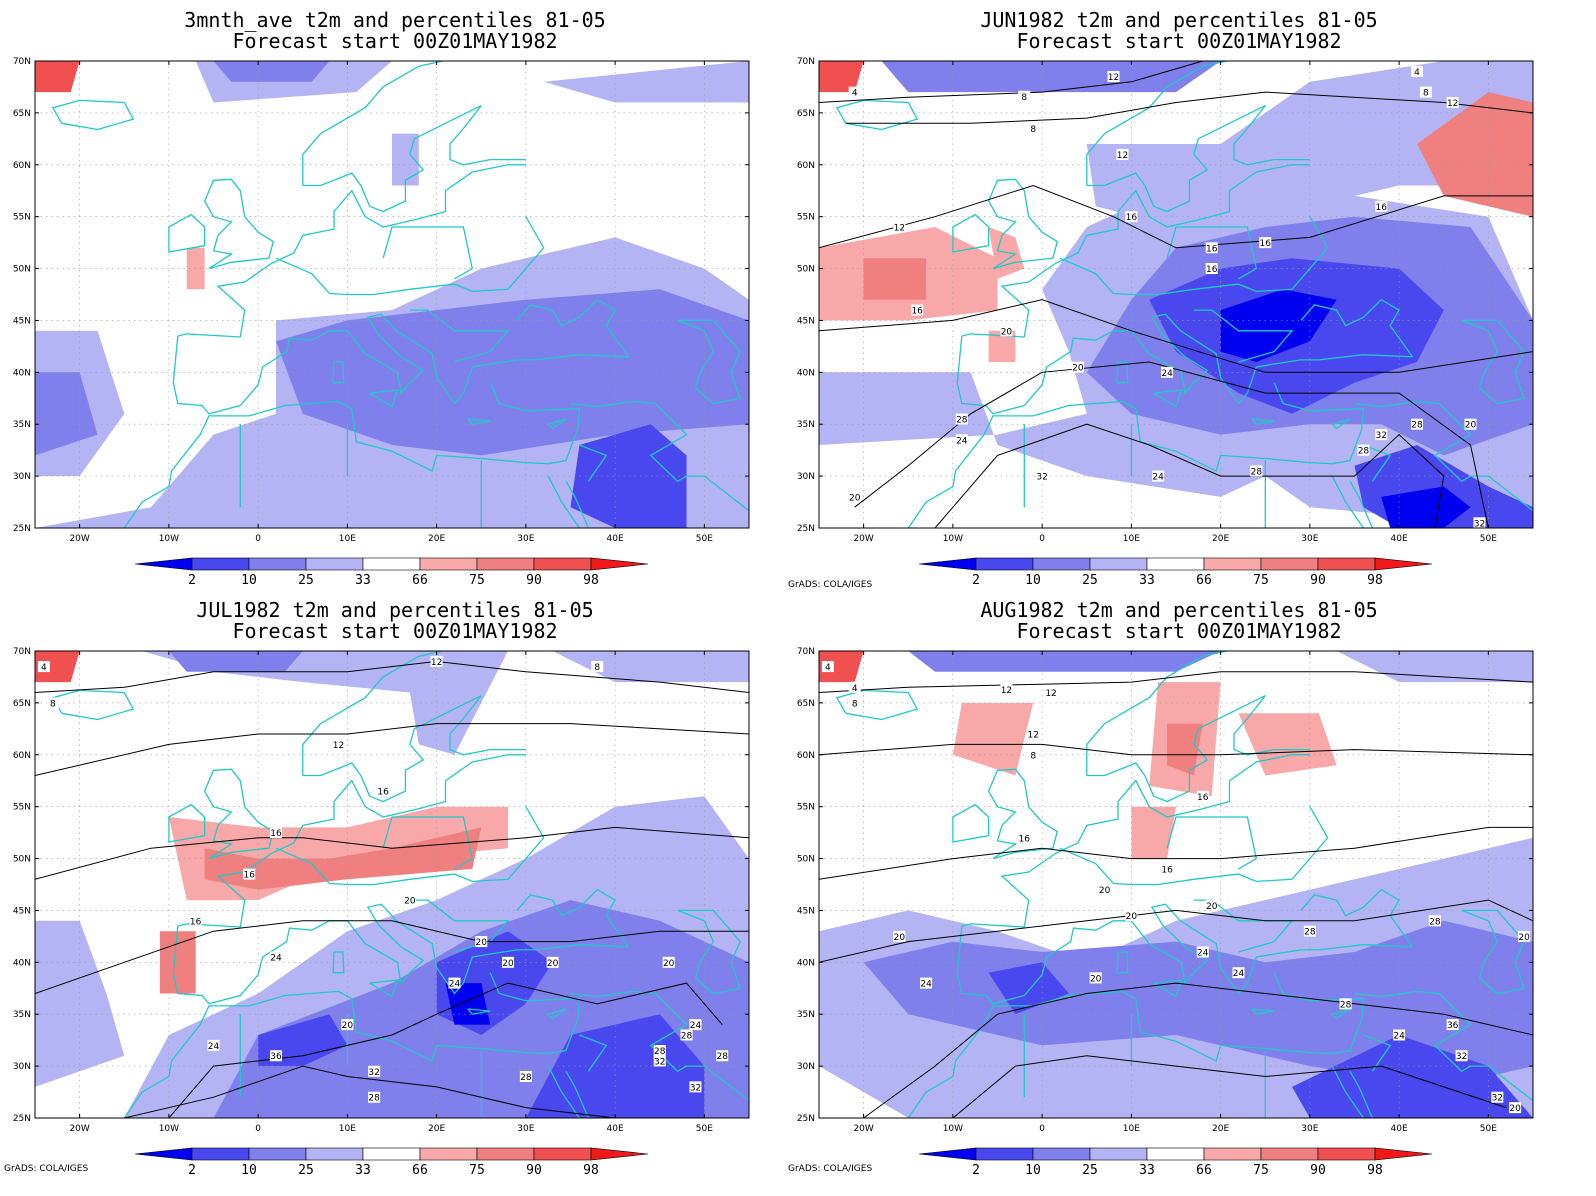 This screenshot has height=1196, width=1596. I want to click on colorbar-label: 25, so click(306, 1170).